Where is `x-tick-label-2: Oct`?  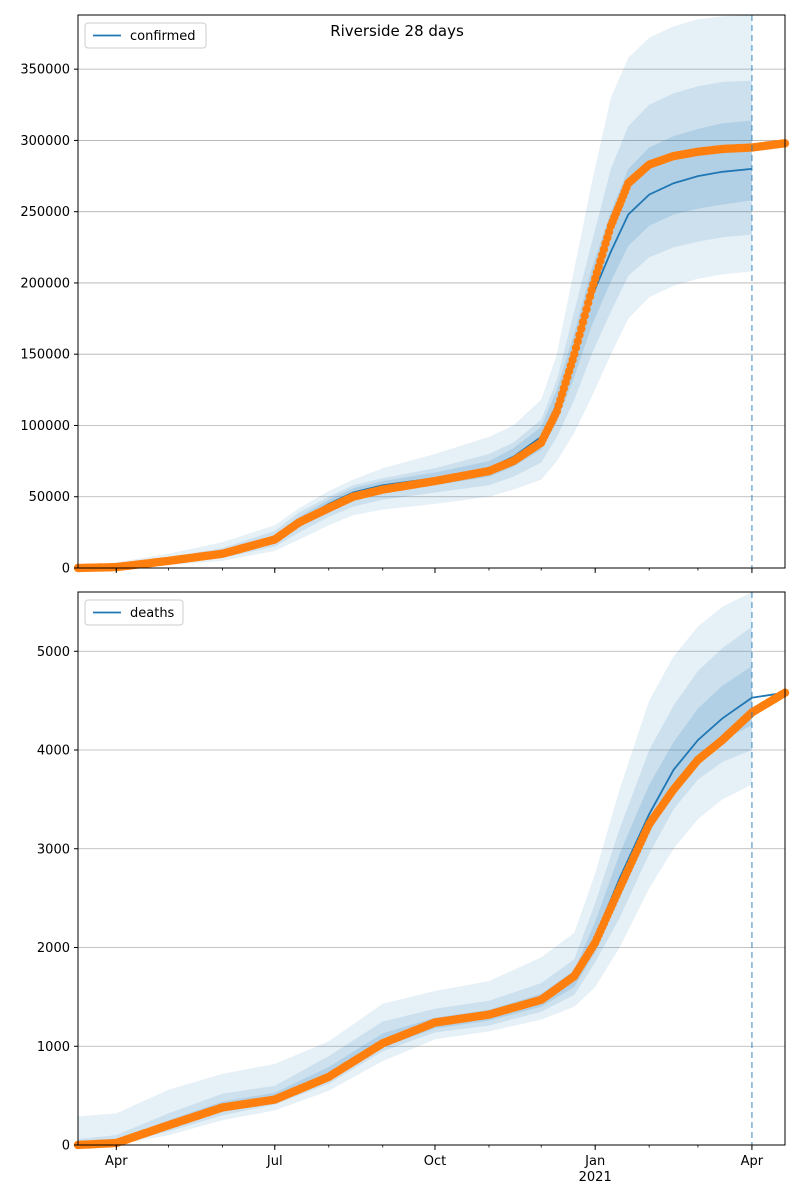 x-tick-label-2: Oct is located at coordinates (435, 1161).